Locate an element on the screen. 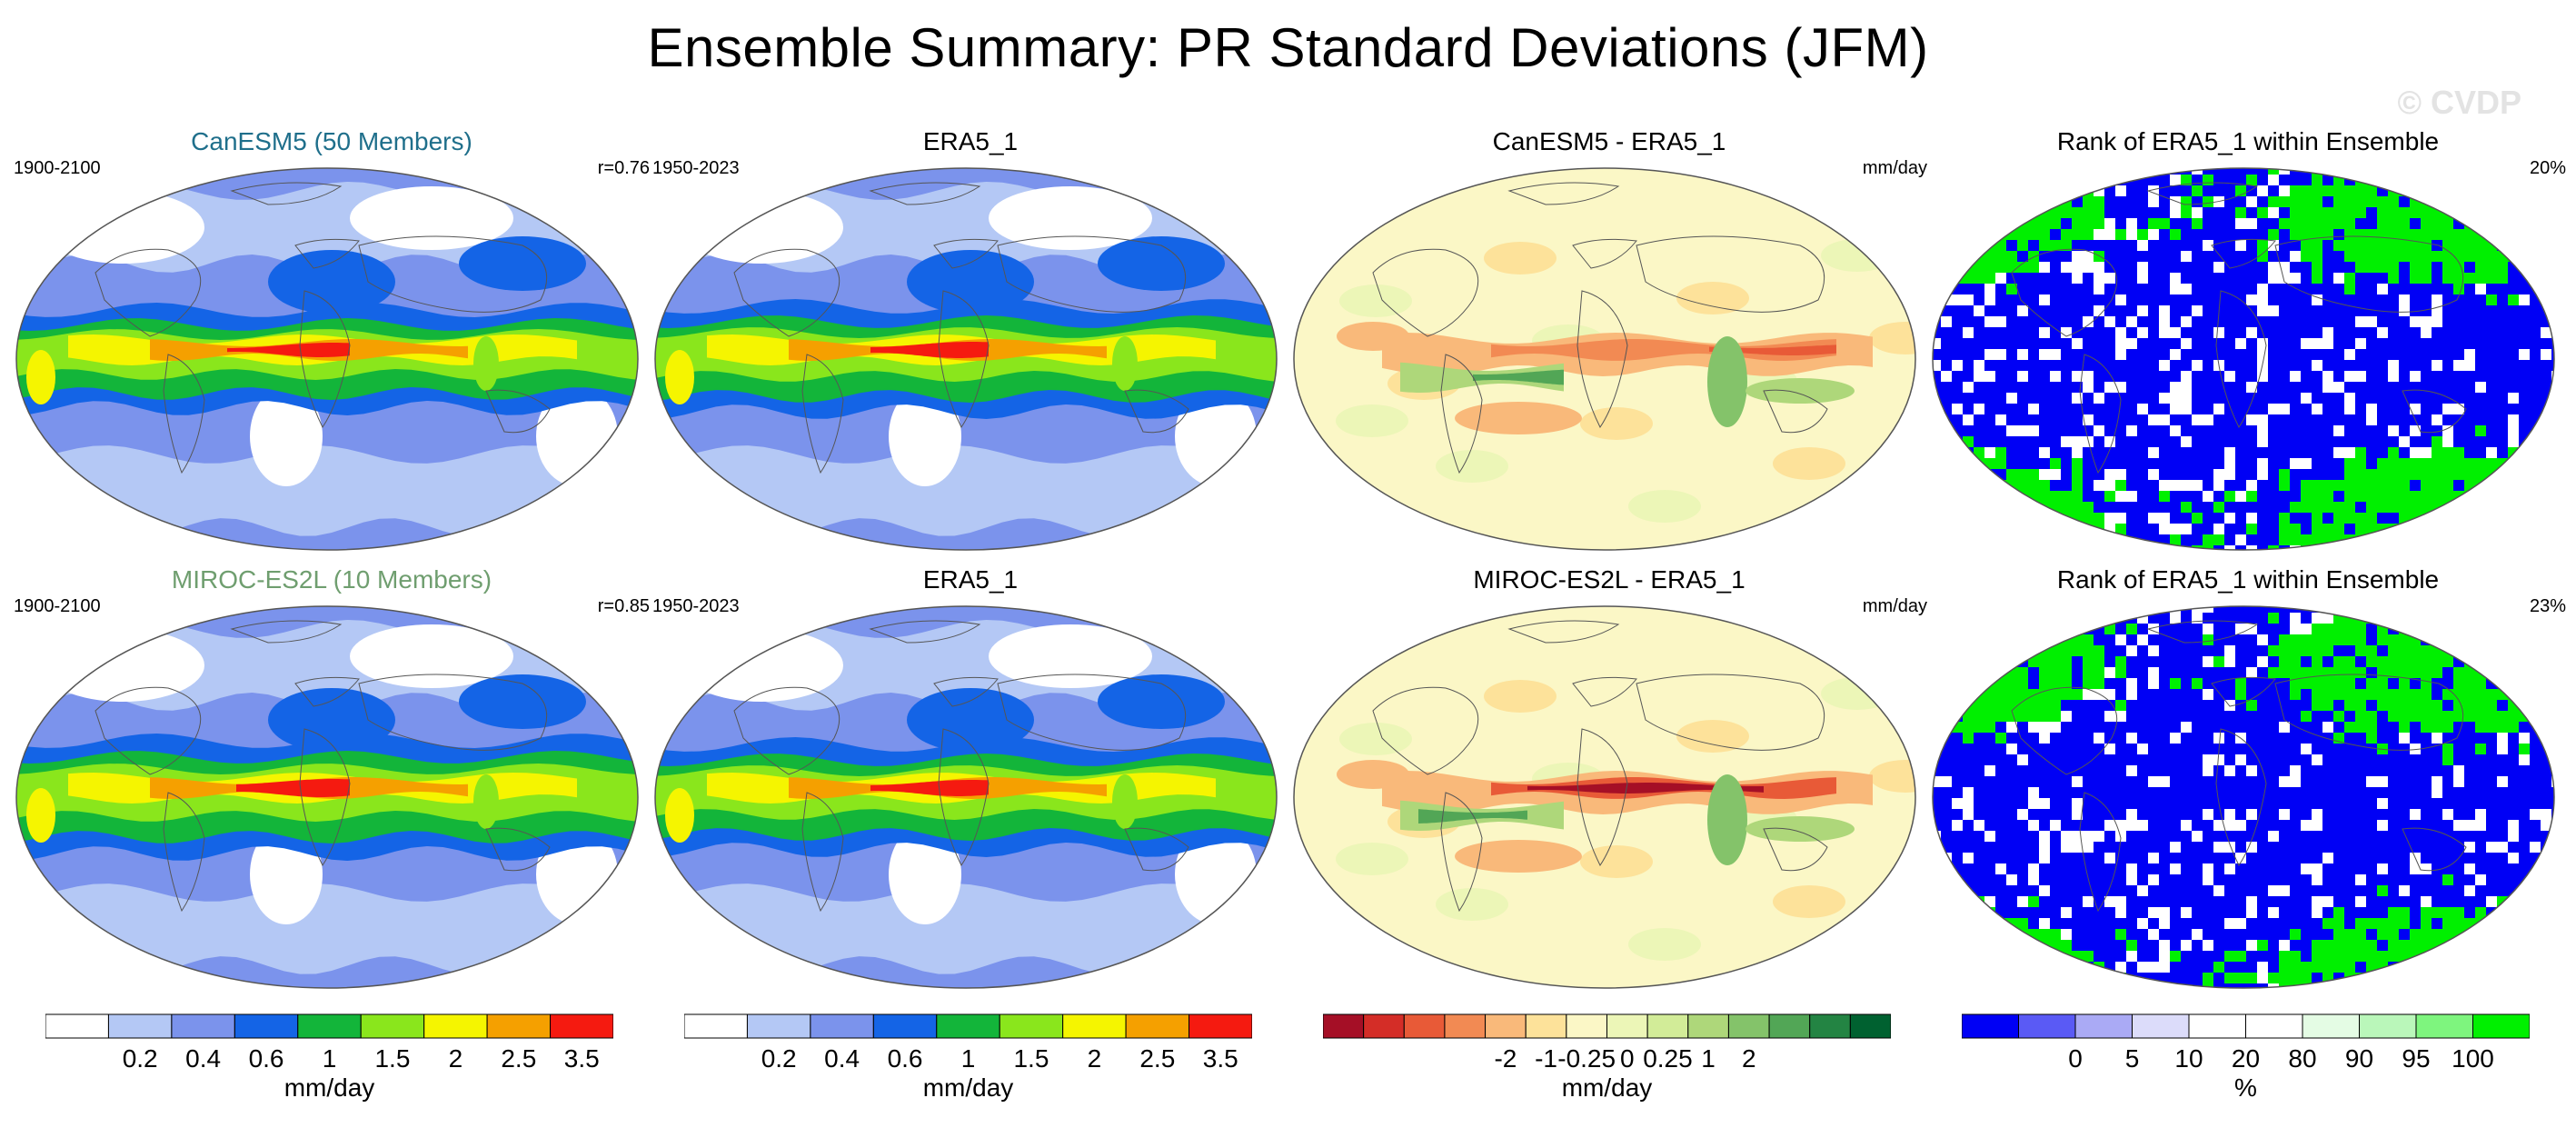 This screenshot has width=2576, height=1128. colorbar-tick: 90 is located at coordinates (2359, 1058).